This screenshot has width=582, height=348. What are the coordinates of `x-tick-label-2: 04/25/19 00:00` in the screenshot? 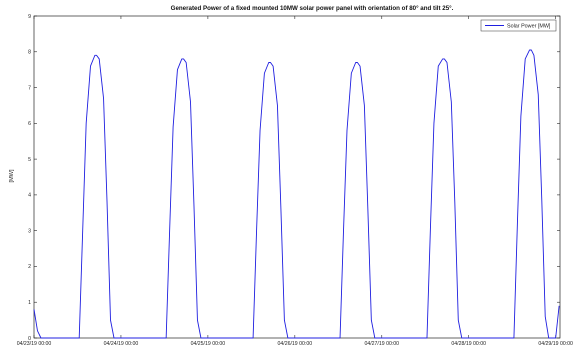 It's located at (208, 344).